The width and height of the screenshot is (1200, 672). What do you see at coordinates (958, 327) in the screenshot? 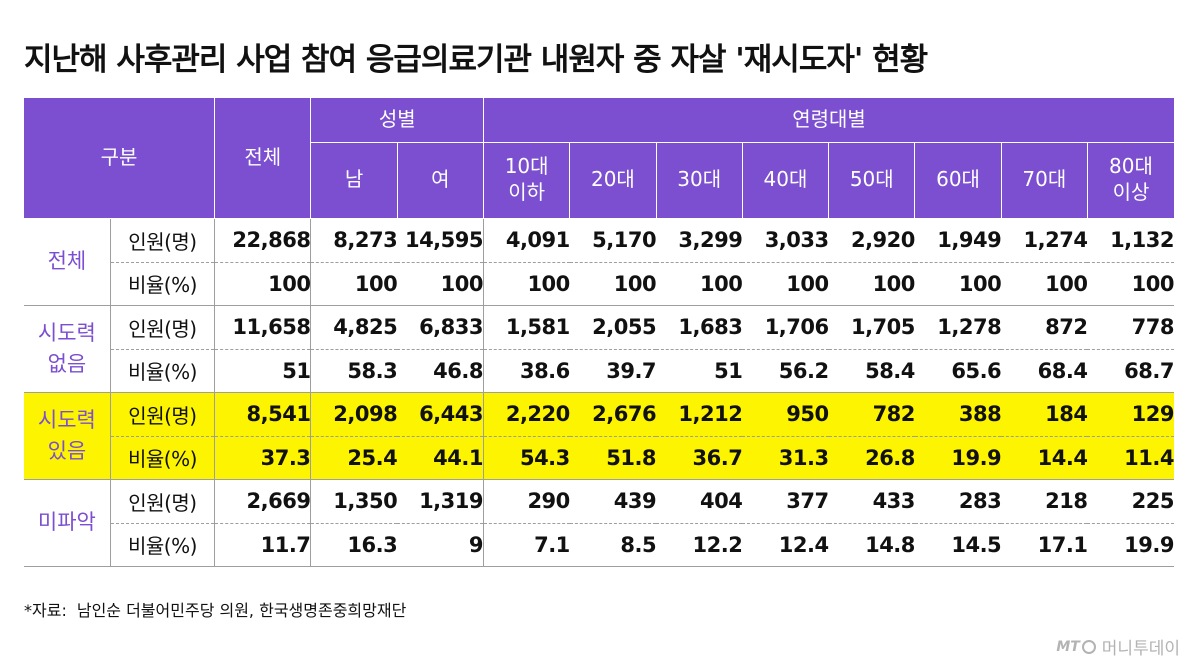
I see `table-cell: 1,278` at bounding box center [958, 327].